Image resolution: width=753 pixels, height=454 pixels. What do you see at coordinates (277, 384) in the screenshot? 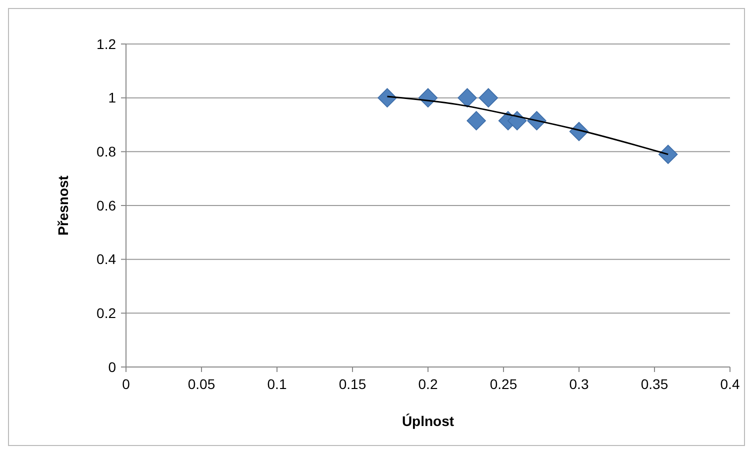
I see `x-tick-label: 0.1` at bounding box center [277, 384].